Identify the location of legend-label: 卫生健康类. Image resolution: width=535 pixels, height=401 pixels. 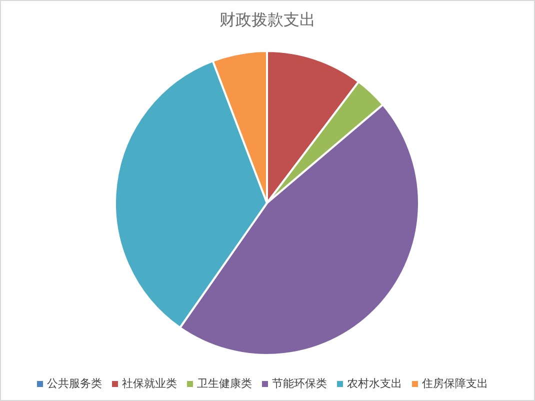
(224, 384).